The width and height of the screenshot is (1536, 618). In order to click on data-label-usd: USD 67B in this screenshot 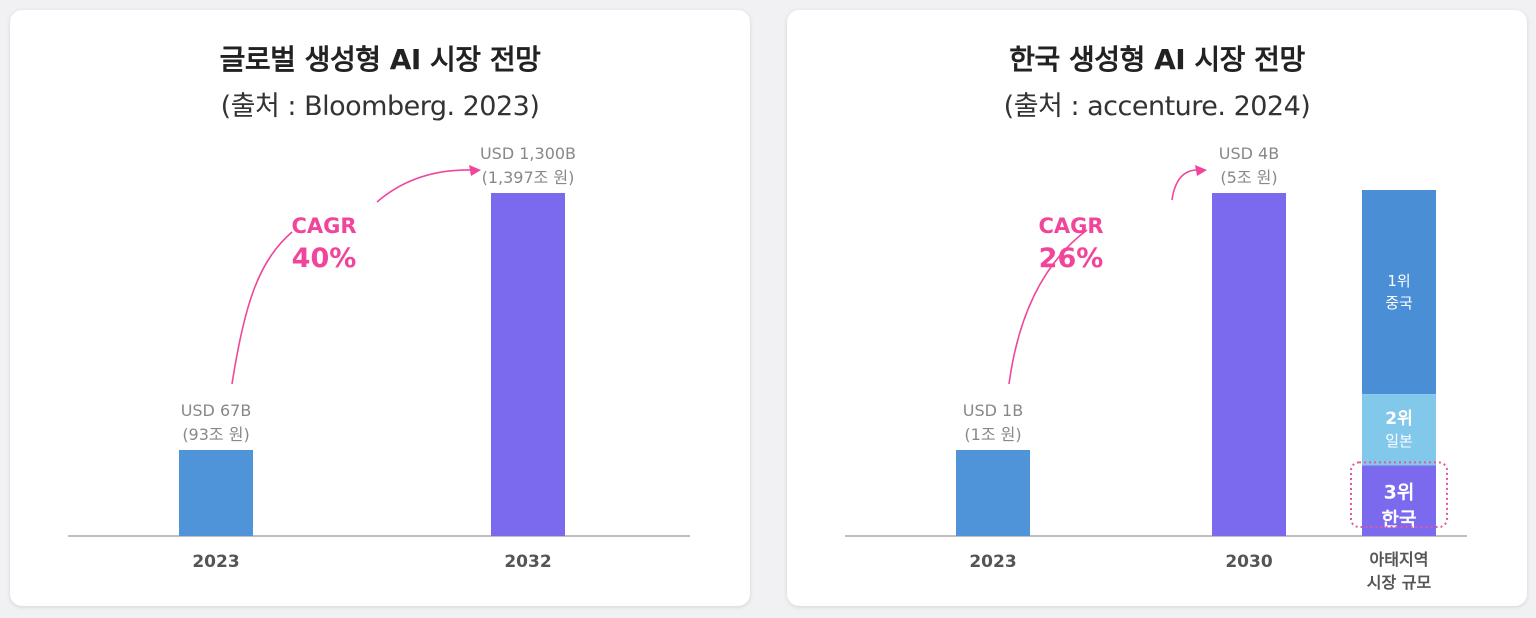, I will do `click(216, 410)`.